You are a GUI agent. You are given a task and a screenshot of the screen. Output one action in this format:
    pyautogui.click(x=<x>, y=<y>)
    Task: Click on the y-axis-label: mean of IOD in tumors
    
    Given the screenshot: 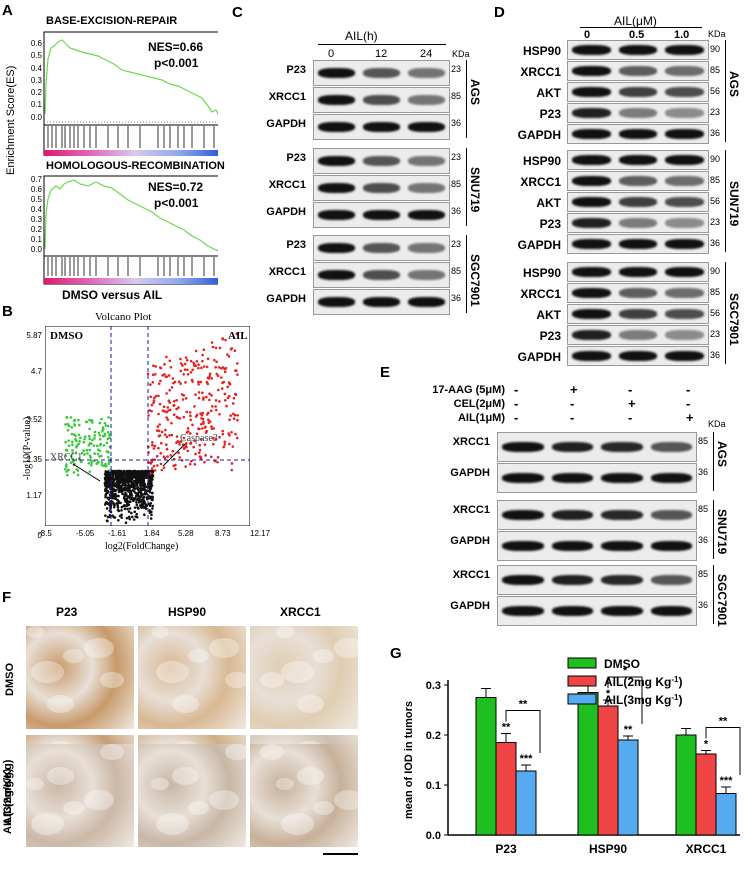 What is the action you would take?
    pyautogui.click(x=409, y=760)
    